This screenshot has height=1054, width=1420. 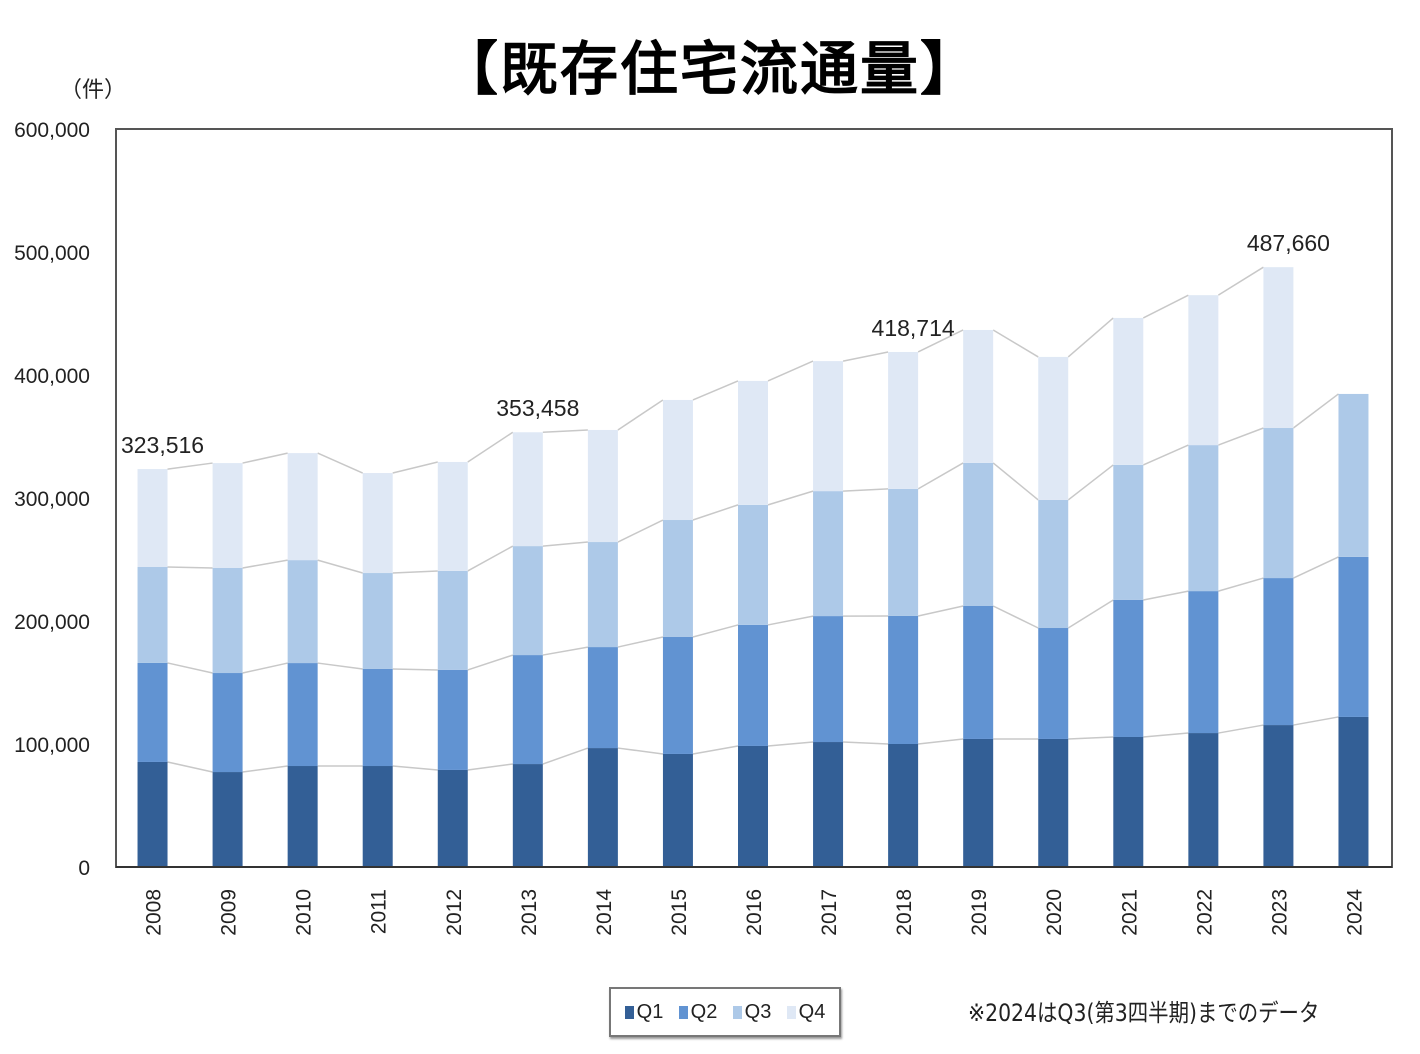 I want to click on bar-q2-2019, so click(x=978, y=672).